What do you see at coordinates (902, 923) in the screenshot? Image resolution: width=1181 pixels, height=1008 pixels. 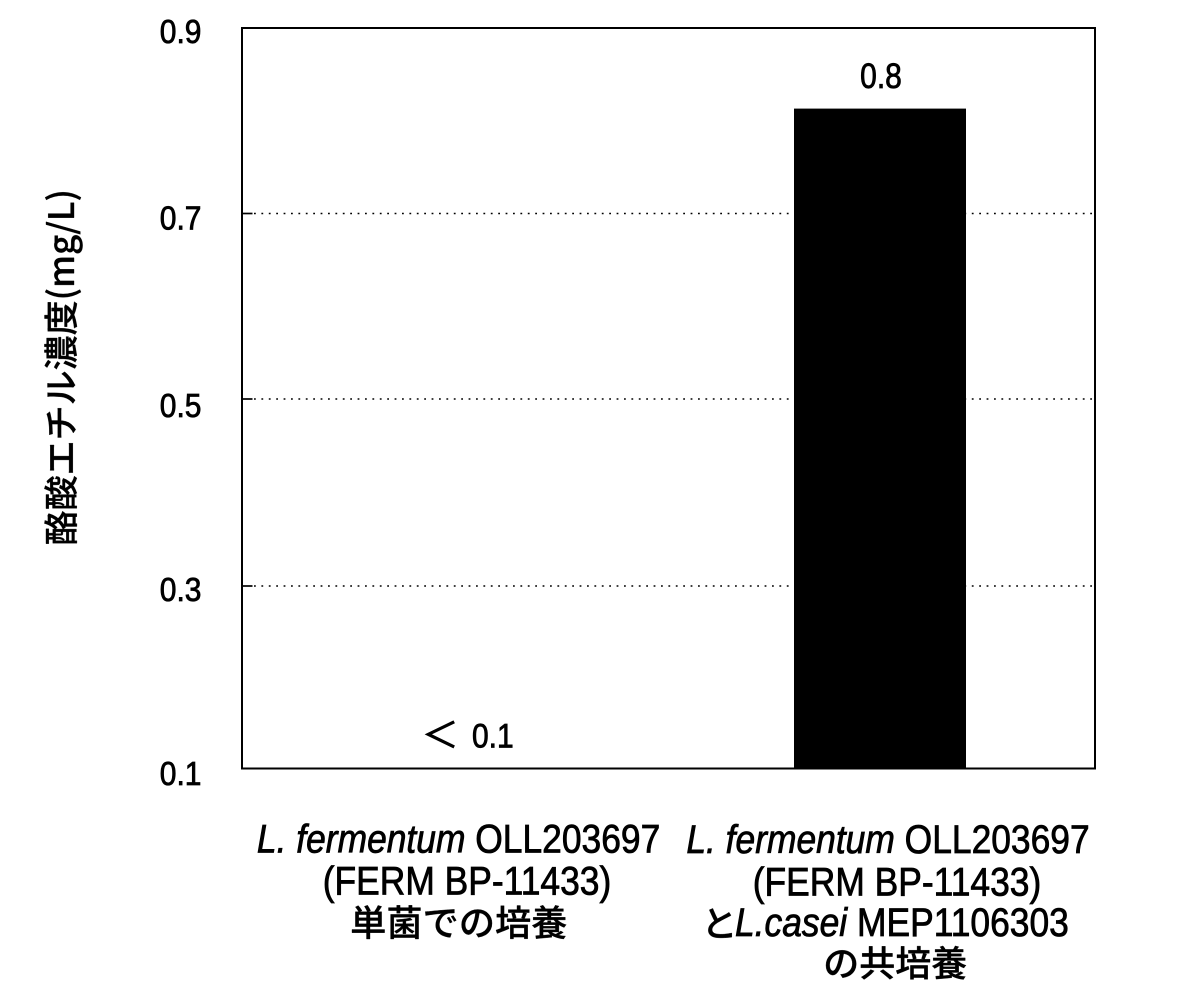 I see `svg-text: L.casei MEP1106303` at bounding box center [902, 923].